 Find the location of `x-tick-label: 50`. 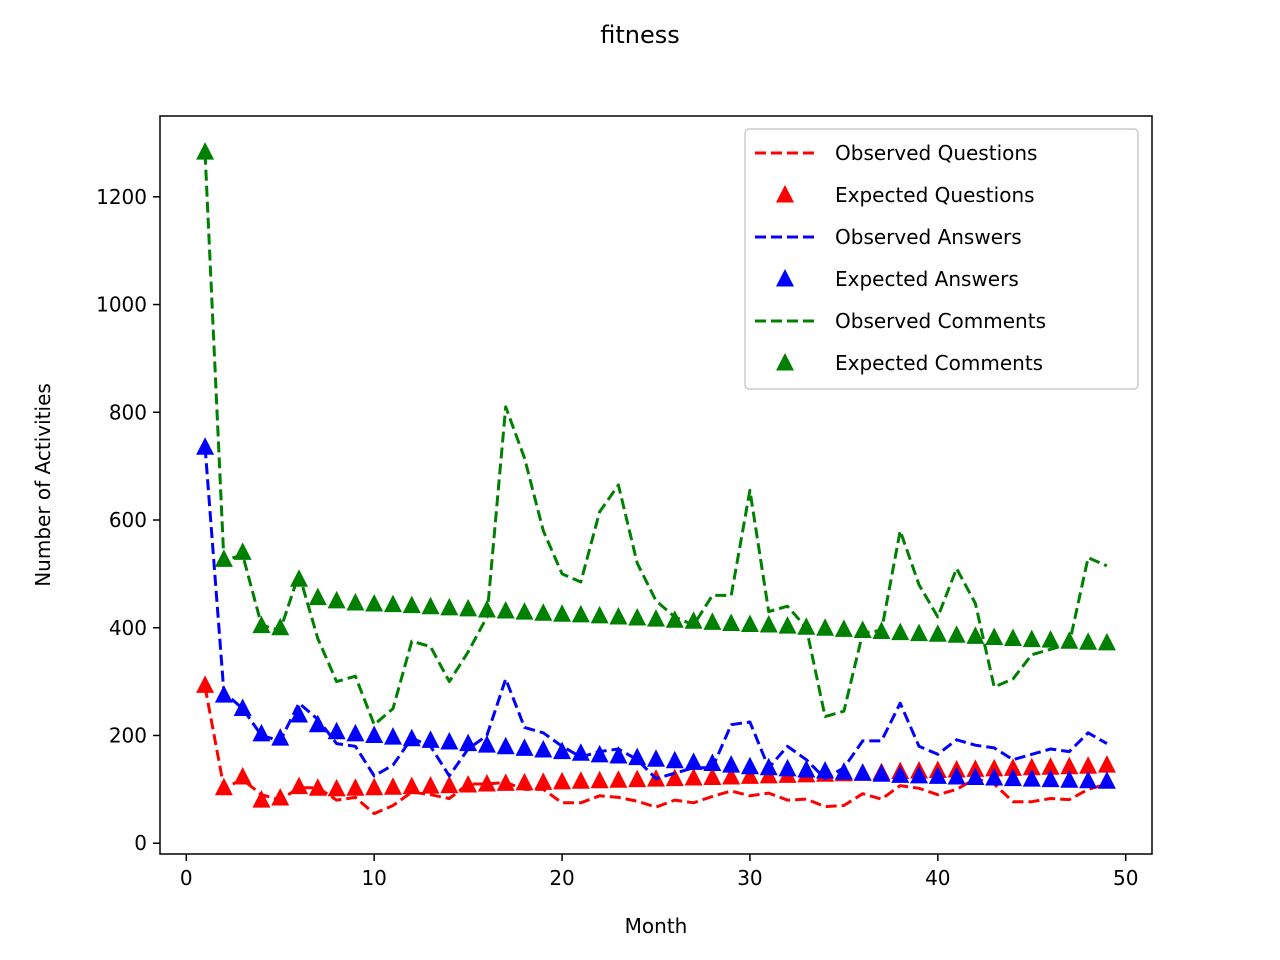

x-tick-label: 50 is located at coordinates (1125, 878).